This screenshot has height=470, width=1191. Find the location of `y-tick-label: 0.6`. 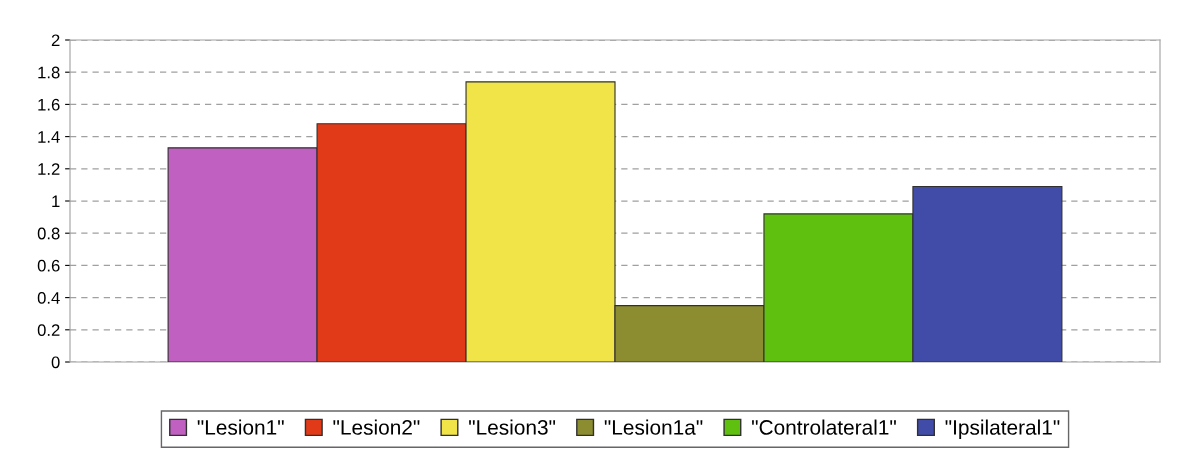

y-tick-label: 0.6 is located at coordinates (48, 265).